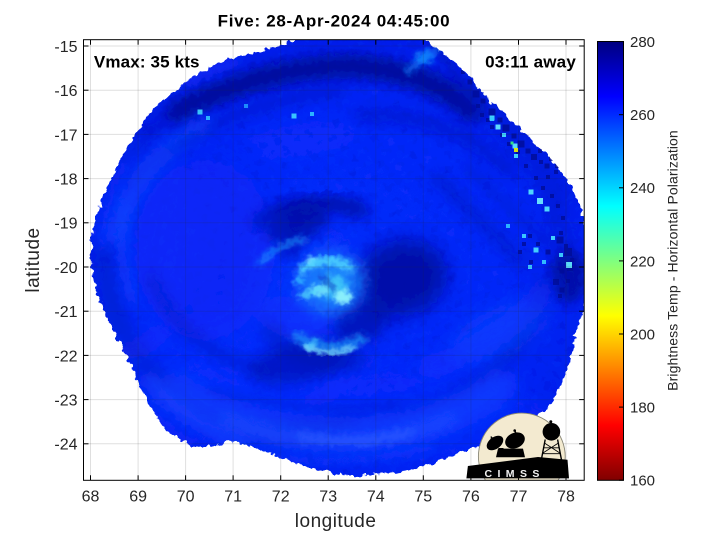  Describe the element at coordinates (642, 261) in the screenshot. I see `svg-text: 220` at that location.